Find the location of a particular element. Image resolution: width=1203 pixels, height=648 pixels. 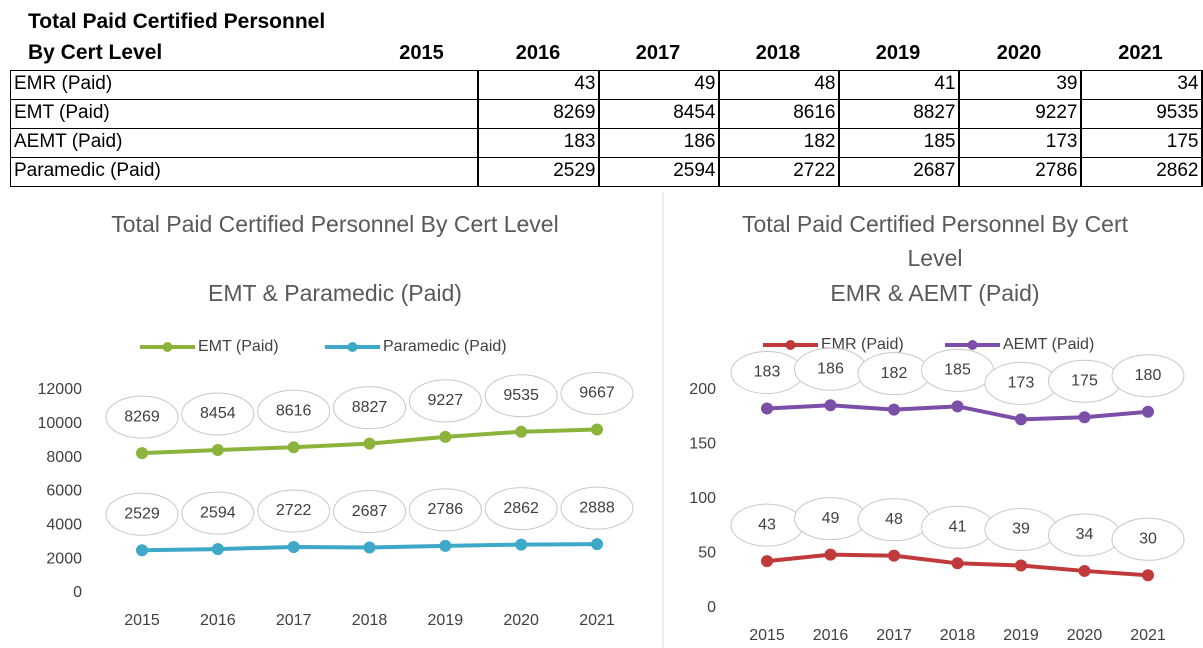

column-header: 2015 is located at coordinates (421, 53).